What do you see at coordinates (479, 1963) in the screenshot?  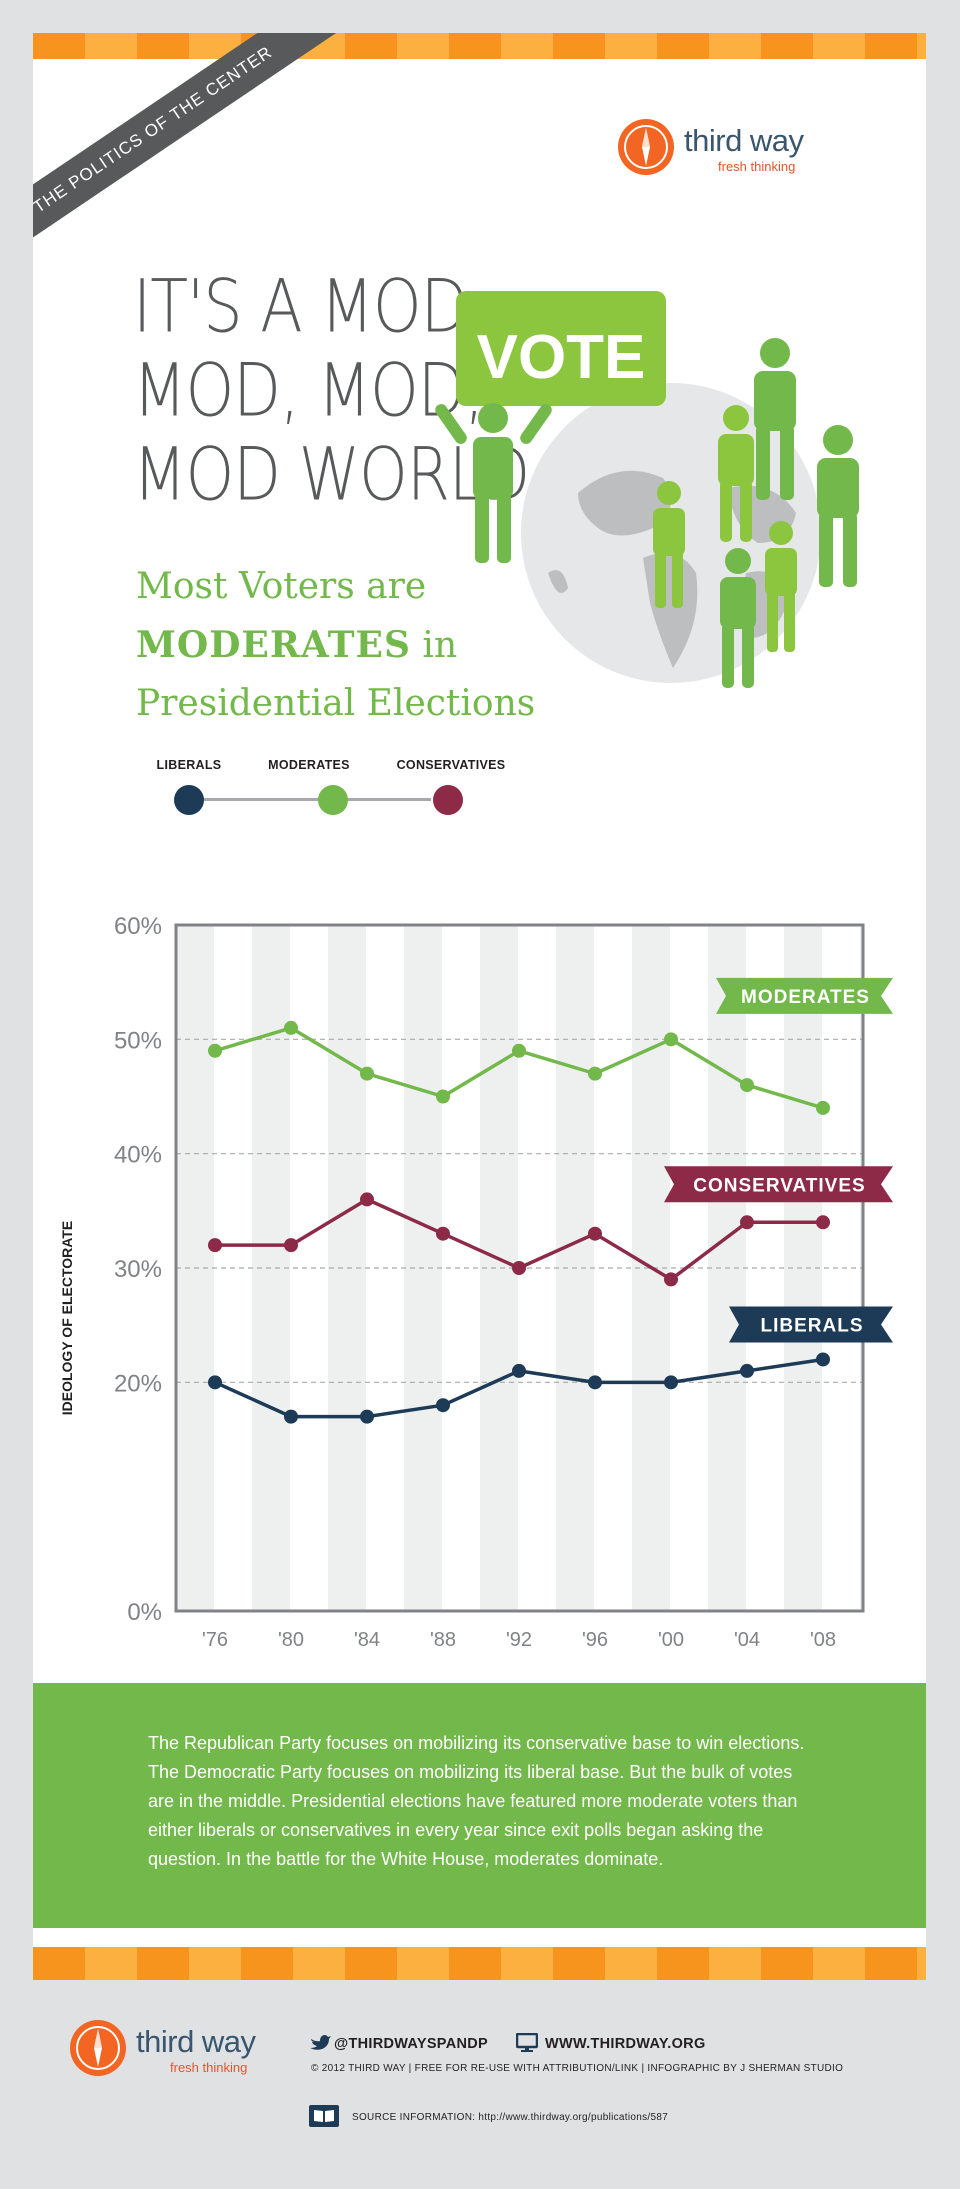 I see `bottom-stripe` at bounding box center [479, 1963].